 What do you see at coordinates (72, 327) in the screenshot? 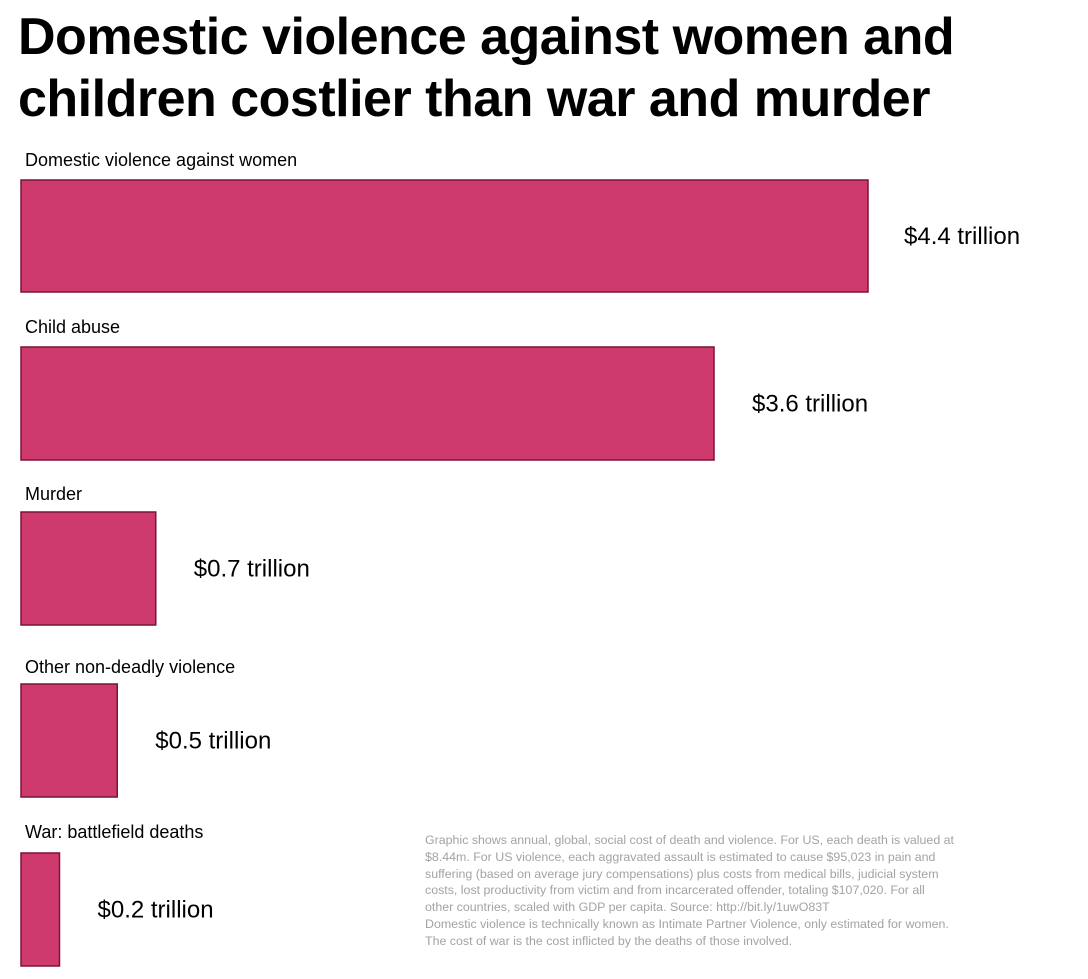
I see `category-label: Child abuse` at bounding box center [72, 327].